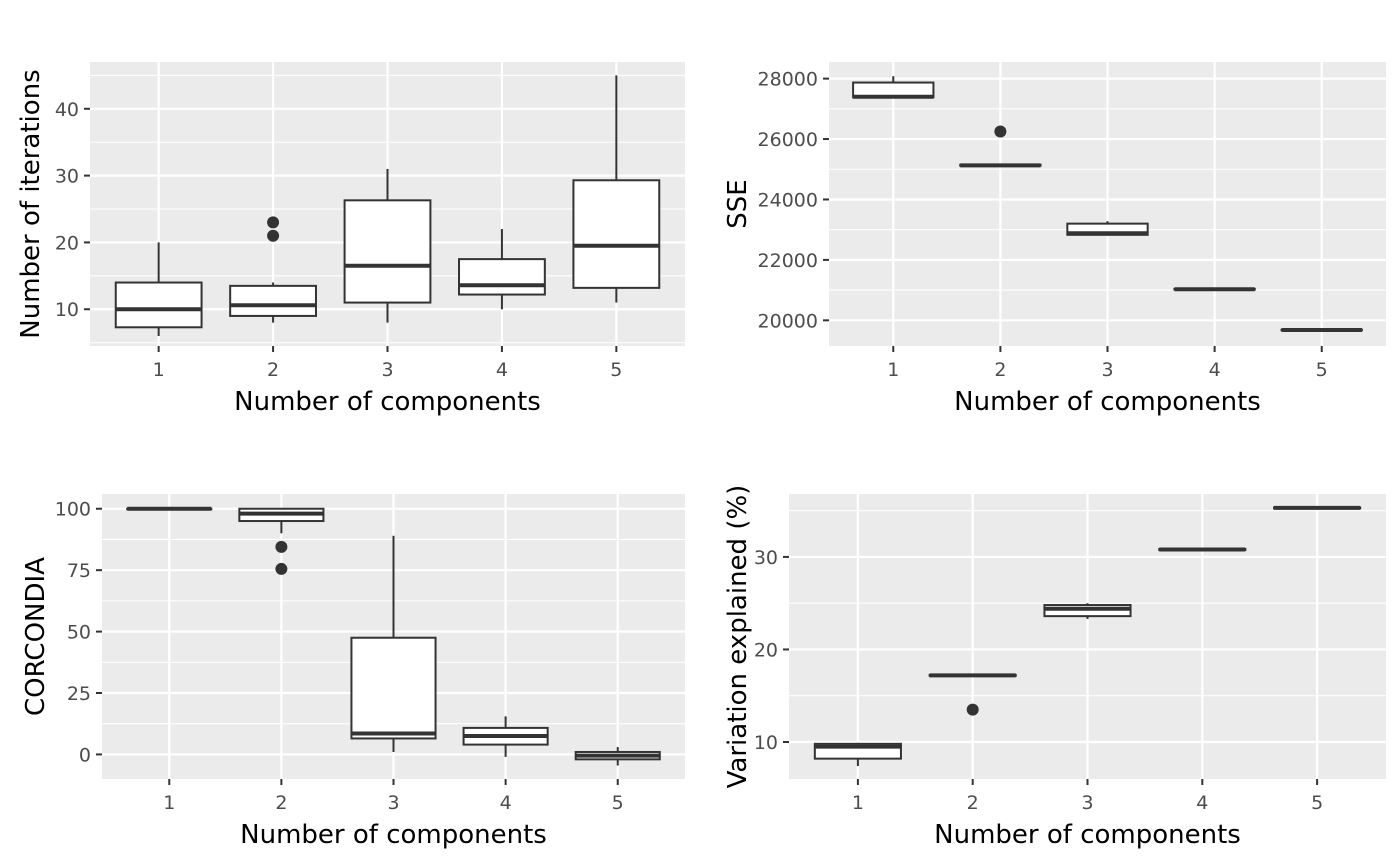  I want to click on y-tick-label: 22000, so click(788, 261).